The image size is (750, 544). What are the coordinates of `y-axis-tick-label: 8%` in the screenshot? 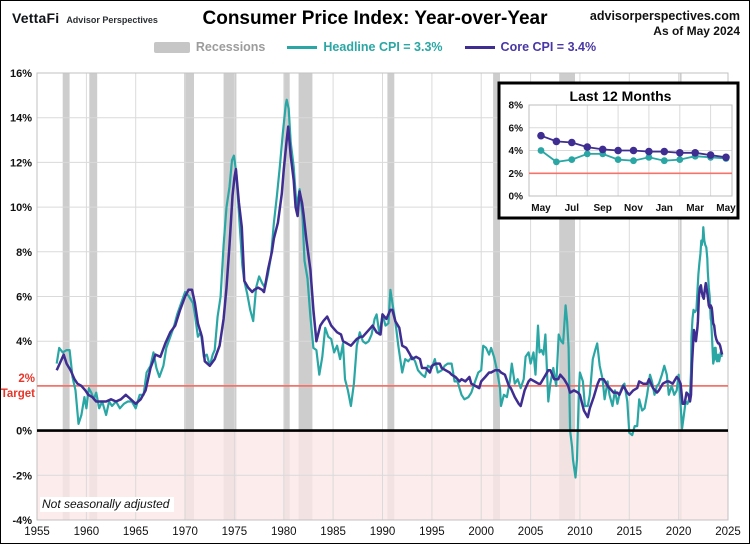 It's located at (24, 253).